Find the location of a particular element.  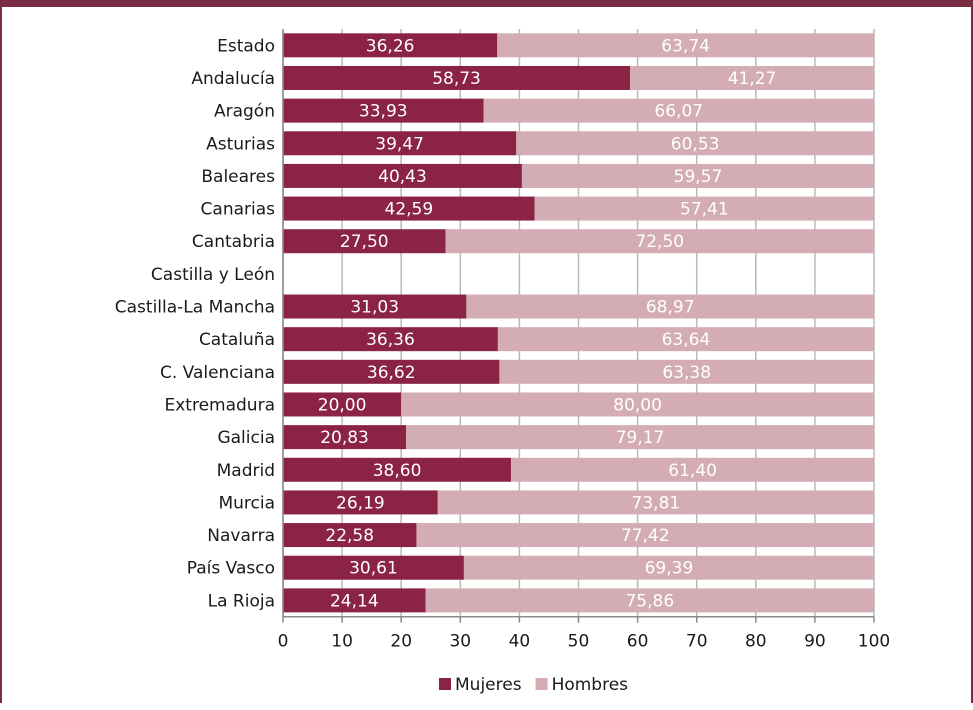

data-label: 57,41 is located at coordinates (704, 210).